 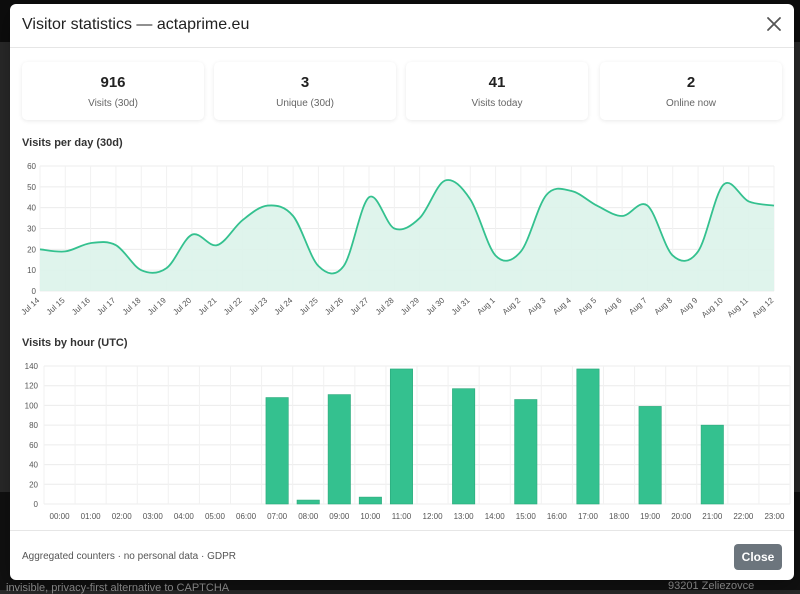 What do you see at coordinates (691, 82) in the screenshot?
I see `stat-value: 2` at bounding box center [691, 82].